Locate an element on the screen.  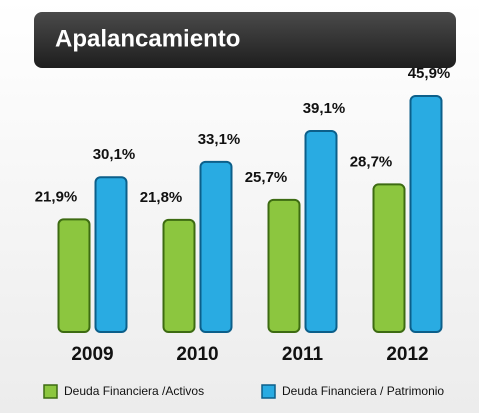
x-tick-label: 2011 is located at coordinates (303, 354).